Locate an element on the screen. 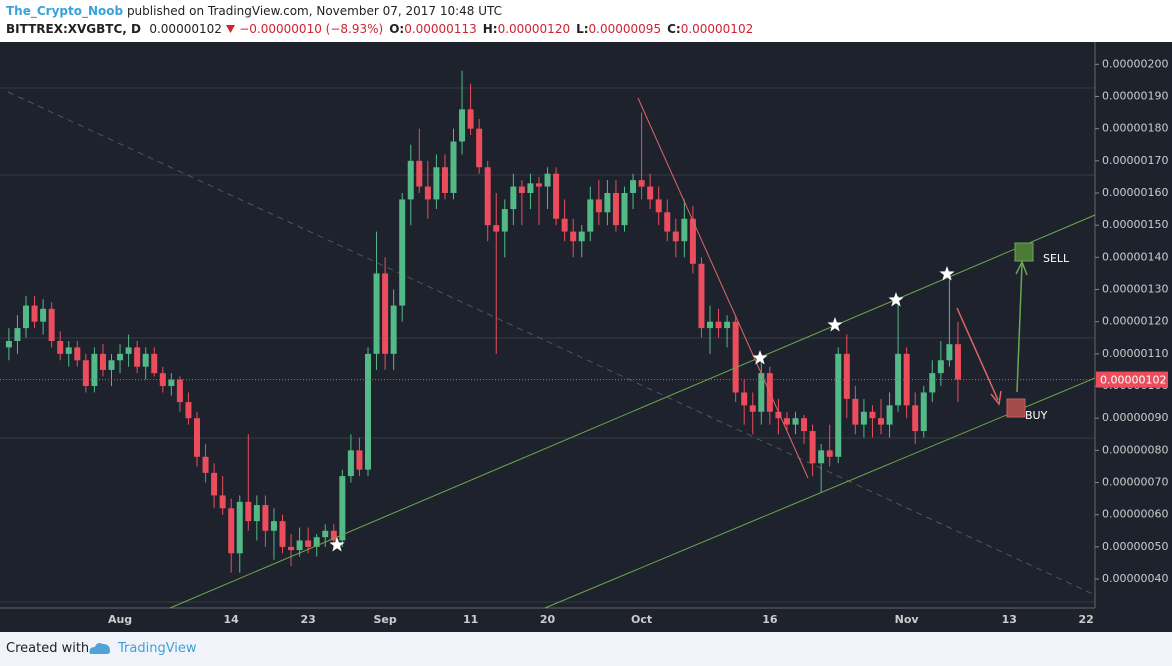  x-tick-label: Aug is located at coordinates (120, 619).